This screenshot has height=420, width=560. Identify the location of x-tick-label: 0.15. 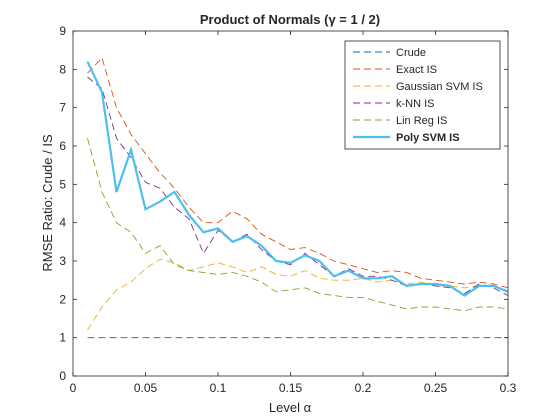
(291, 388).